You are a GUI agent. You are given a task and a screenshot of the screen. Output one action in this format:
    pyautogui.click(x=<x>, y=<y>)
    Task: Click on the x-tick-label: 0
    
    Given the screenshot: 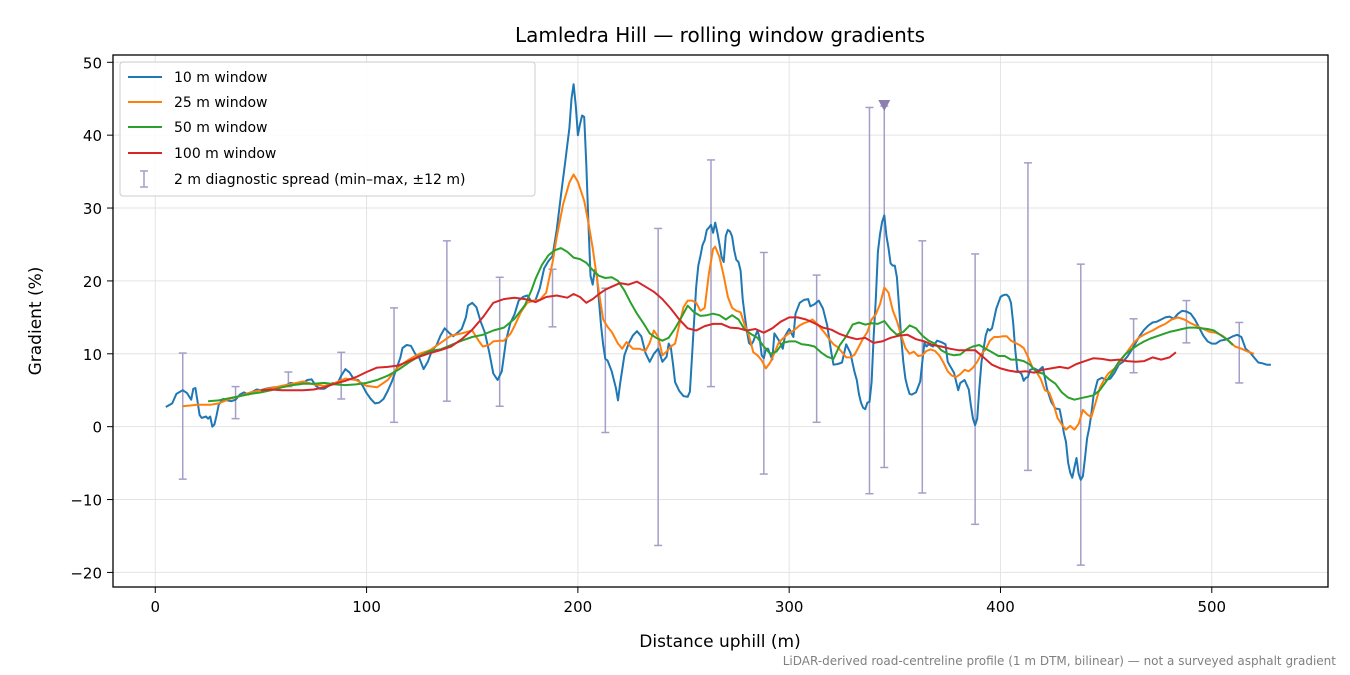 What is the action you would take?
    pyautogui.click(x=155, y=607)
    